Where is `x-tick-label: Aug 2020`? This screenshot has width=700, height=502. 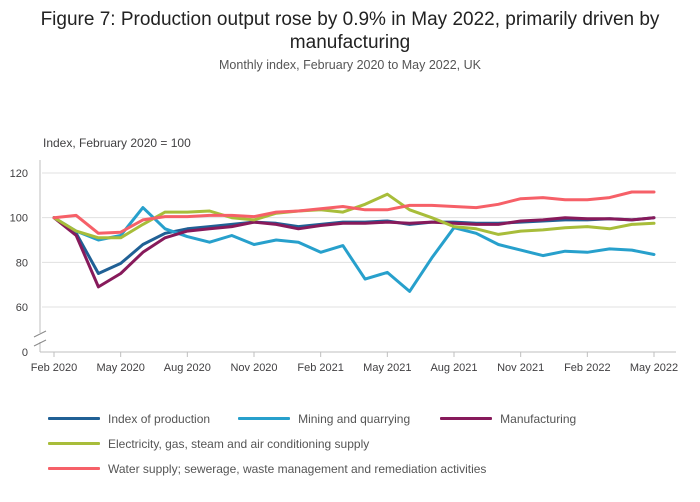
x-tick-label: Aug 2020 is located at coordinates (187, 368).